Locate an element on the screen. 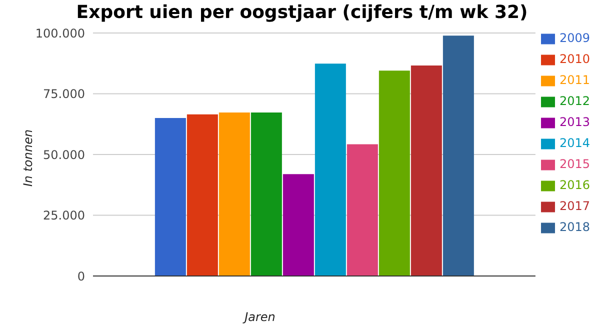 The image size is (604, 334). legend-label: 2017 is located at coordinates (574, 206).